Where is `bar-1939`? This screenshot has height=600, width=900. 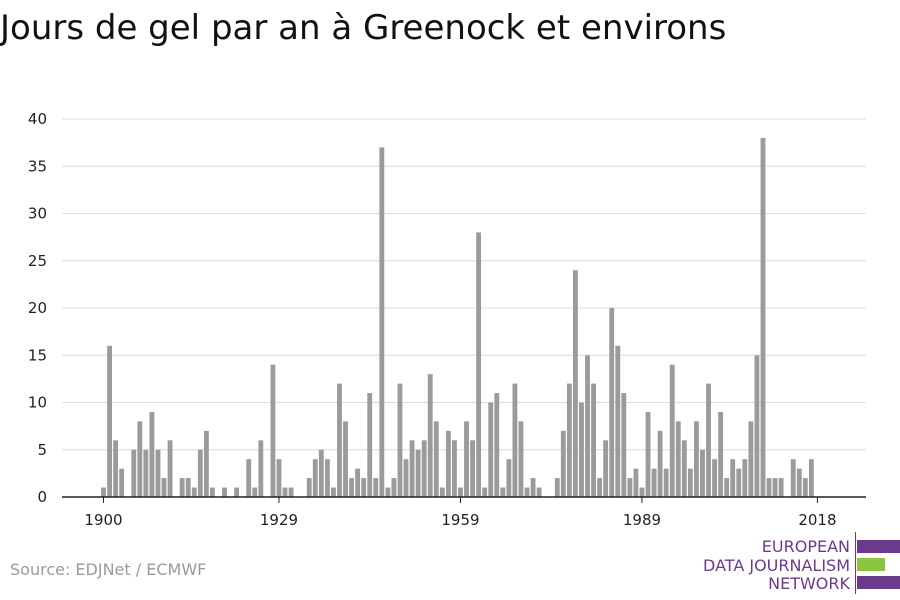
bar-1939 is located at coordinates (339, 440).